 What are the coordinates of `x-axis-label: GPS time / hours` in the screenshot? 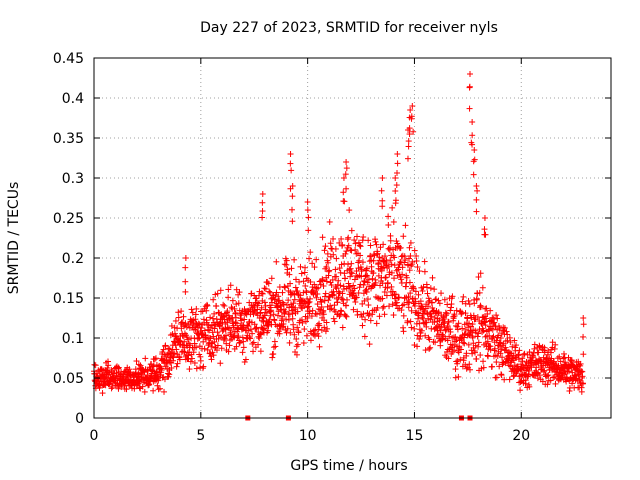 It's located at (348, 466).